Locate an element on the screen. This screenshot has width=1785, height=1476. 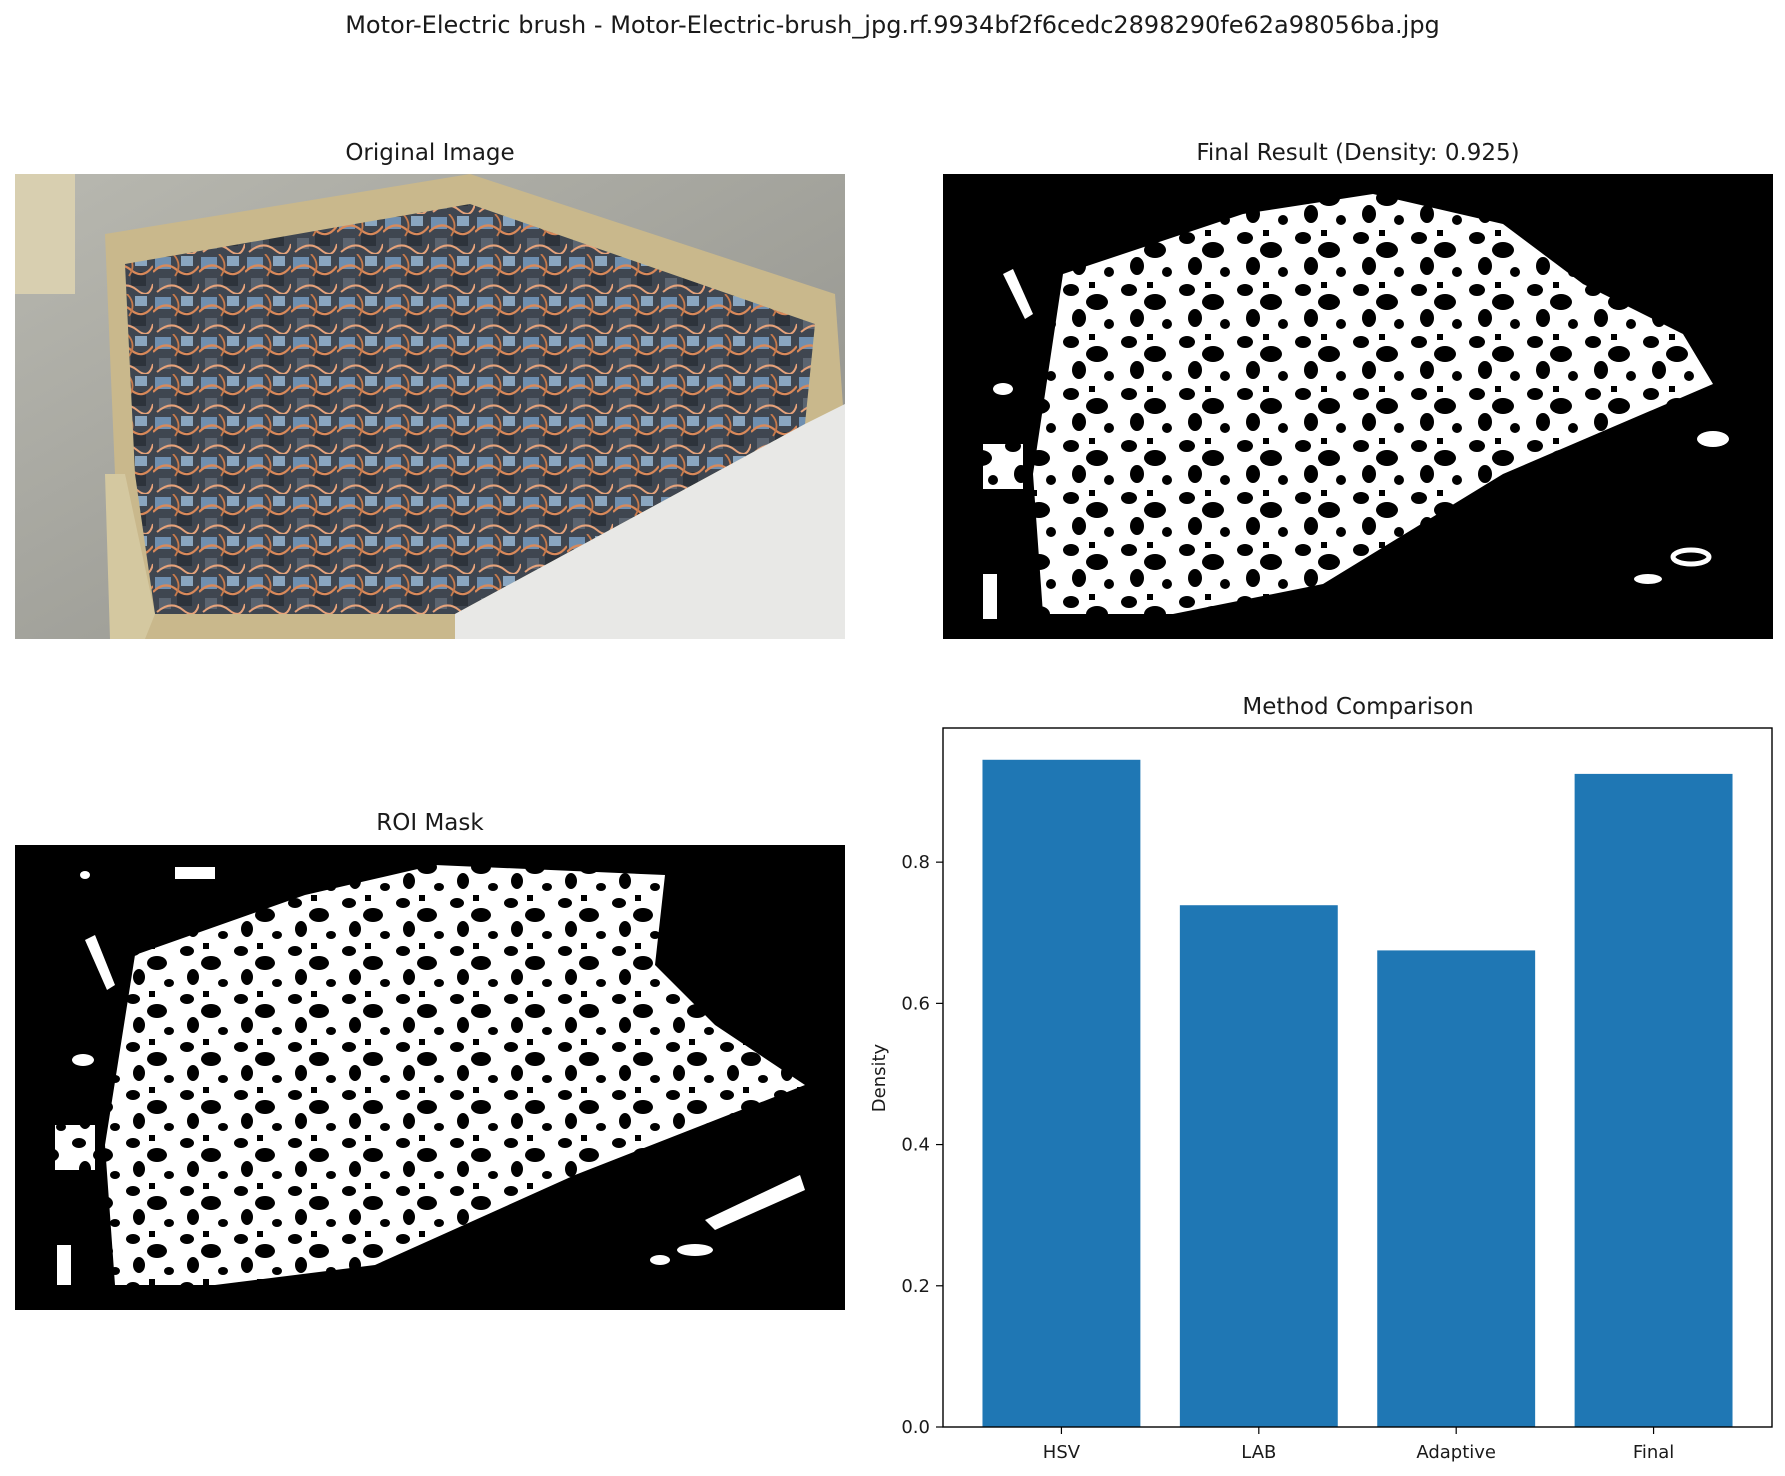
original-image is located at coordinates (430, 406).